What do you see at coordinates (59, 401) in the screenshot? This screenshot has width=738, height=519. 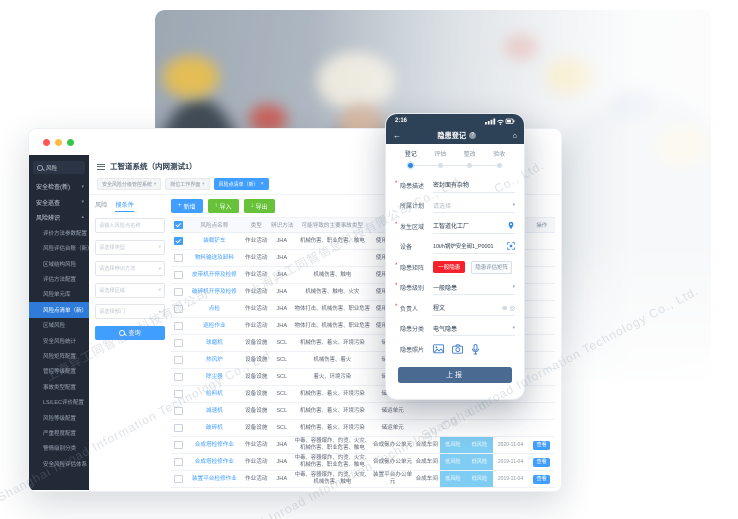 I see `sidebar-item: LS/LEC评价配置` at bounding box center [59, 401].